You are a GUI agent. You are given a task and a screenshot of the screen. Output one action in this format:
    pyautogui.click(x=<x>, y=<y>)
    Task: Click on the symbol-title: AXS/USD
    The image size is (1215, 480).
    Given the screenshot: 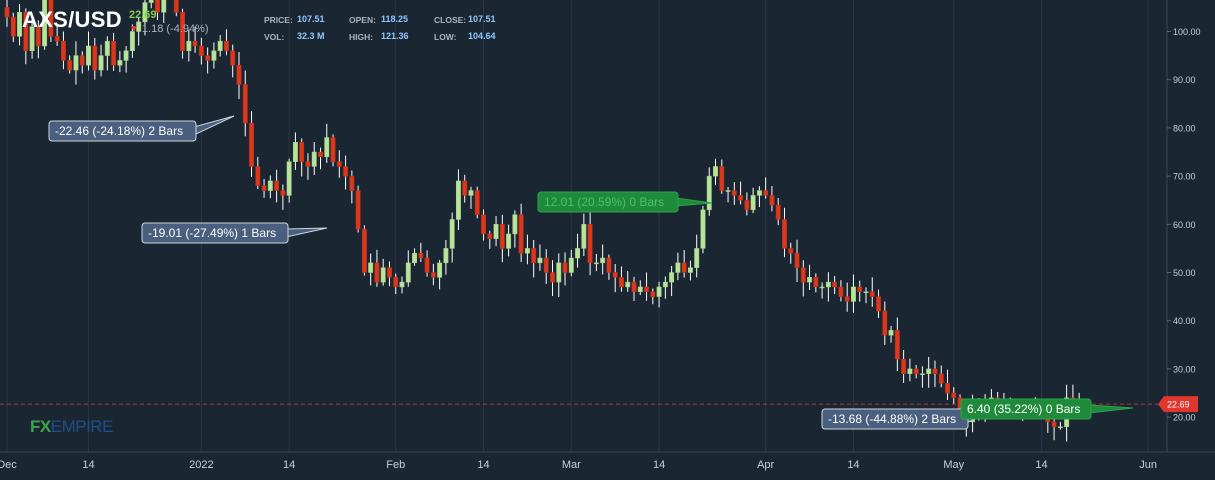 What is the action you would take?
    pyautogui.click(x=72, y=19)
    